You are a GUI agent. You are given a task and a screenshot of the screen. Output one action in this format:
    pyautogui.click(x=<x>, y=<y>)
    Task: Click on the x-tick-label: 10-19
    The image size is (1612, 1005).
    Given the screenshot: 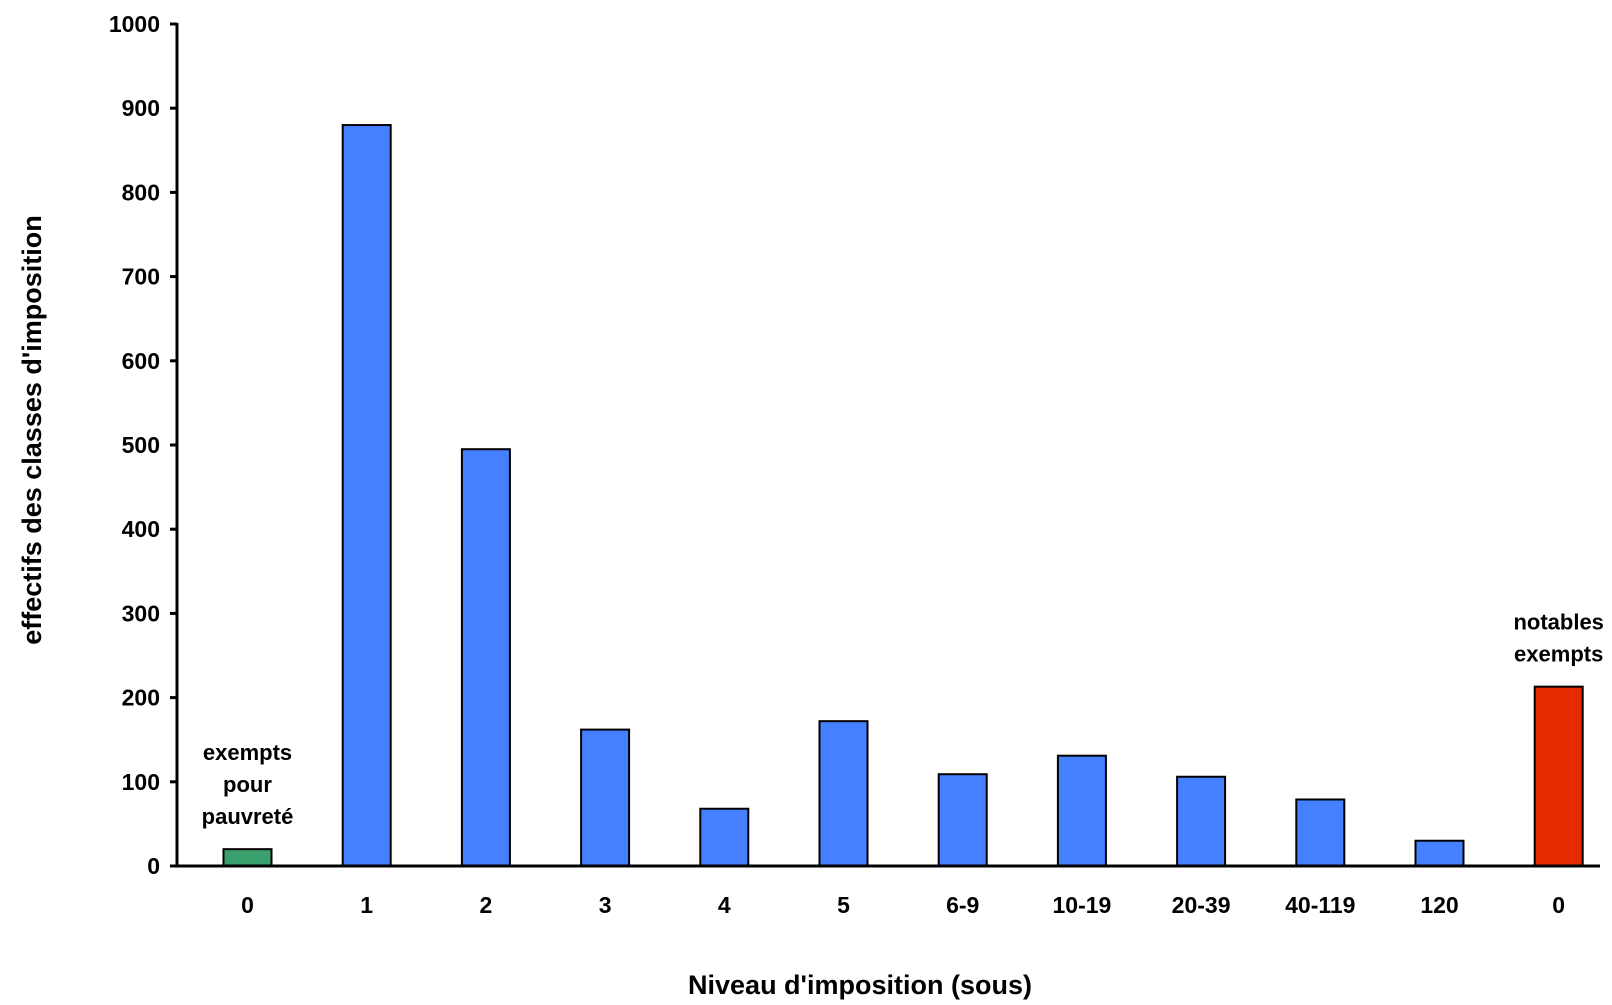 What is the action you would take?
    pyautogui.click(x=1081, y=905)
    